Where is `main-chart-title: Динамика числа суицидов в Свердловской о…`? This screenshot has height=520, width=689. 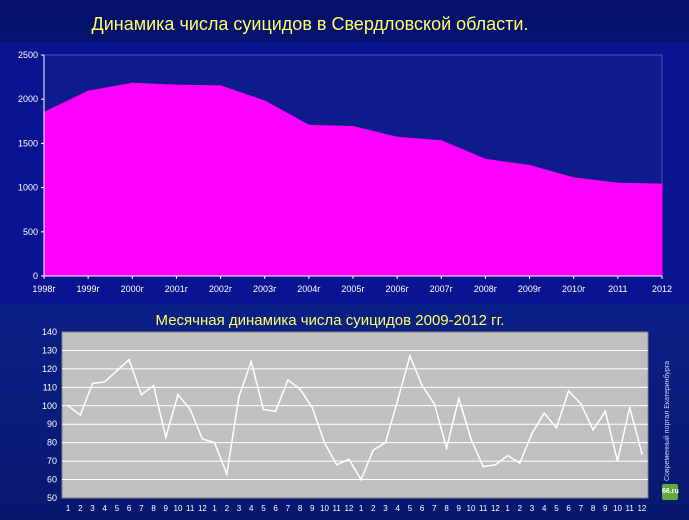 main-chart-title: Динамика числа суицидов в Свердловской о… is located at coordinates (310, 24).